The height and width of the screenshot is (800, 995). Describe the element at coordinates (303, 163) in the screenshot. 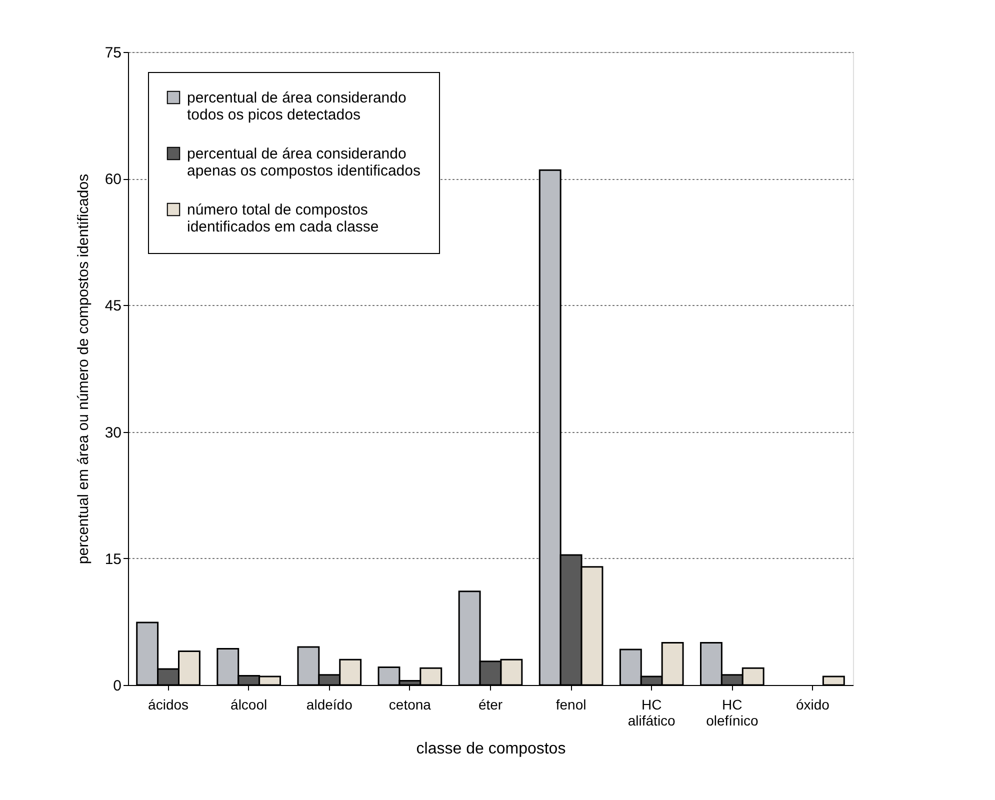

I see `legend-label: percentual de área considerando apenas os compostos identificados` at that location.